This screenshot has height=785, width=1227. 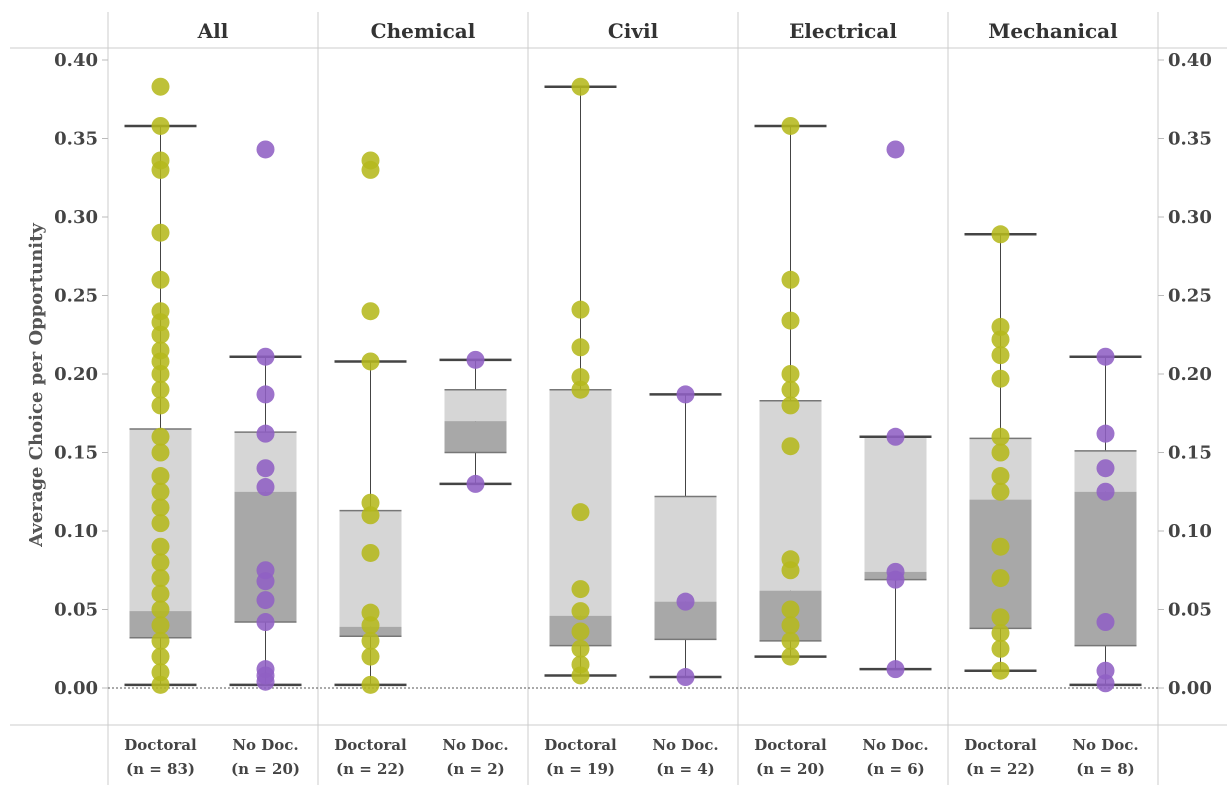 I want to click on group-nodoc: No Doc. (n = 20), so click(x=265, y=459).